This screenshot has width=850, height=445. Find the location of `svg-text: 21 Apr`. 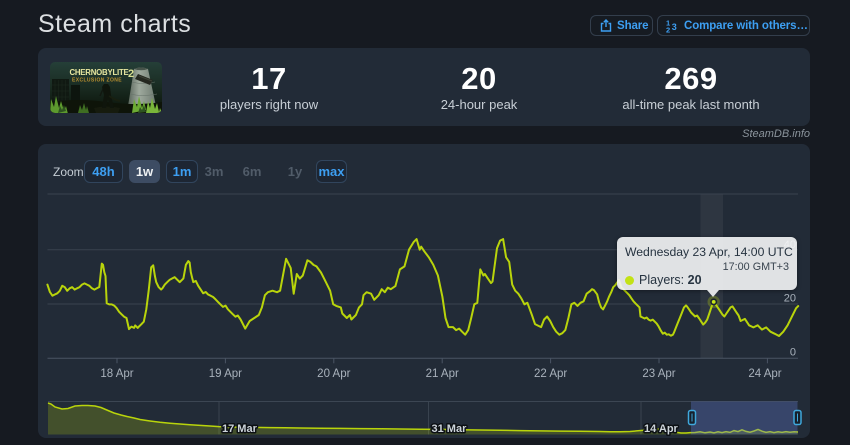

svg-text: 21 Apr is located at coordinates (442, 374).